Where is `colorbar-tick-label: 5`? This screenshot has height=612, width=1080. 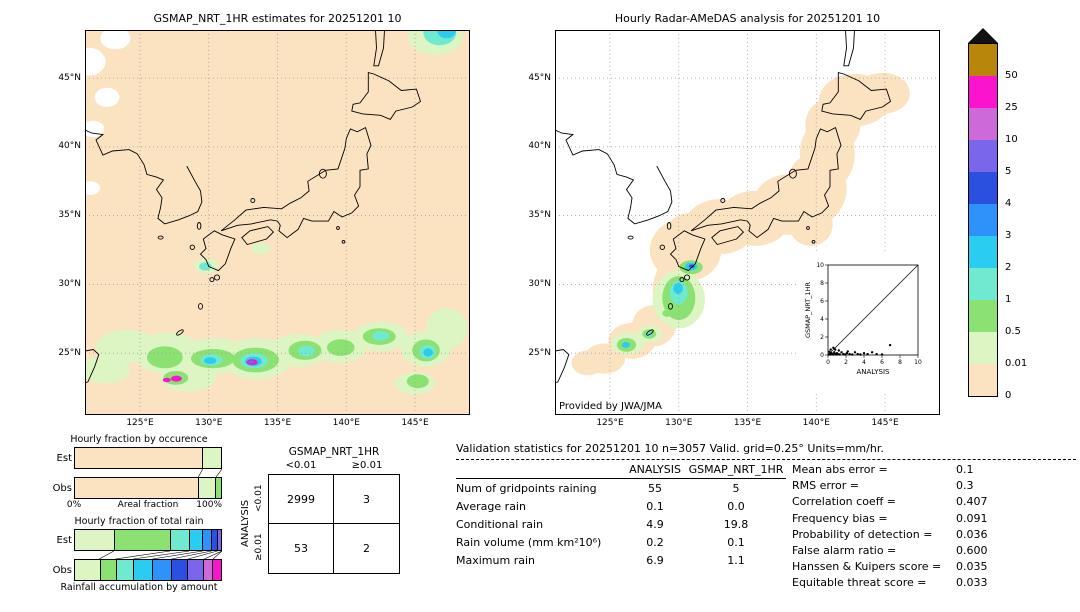 colorbar-tick-label: 5 is located at coordinates (1008, 171).